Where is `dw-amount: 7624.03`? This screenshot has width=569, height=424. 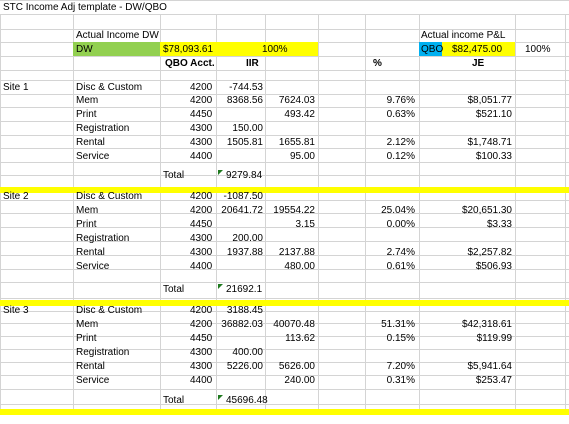
dw-amount: 7624.03 is located at coordinates (296, 100).